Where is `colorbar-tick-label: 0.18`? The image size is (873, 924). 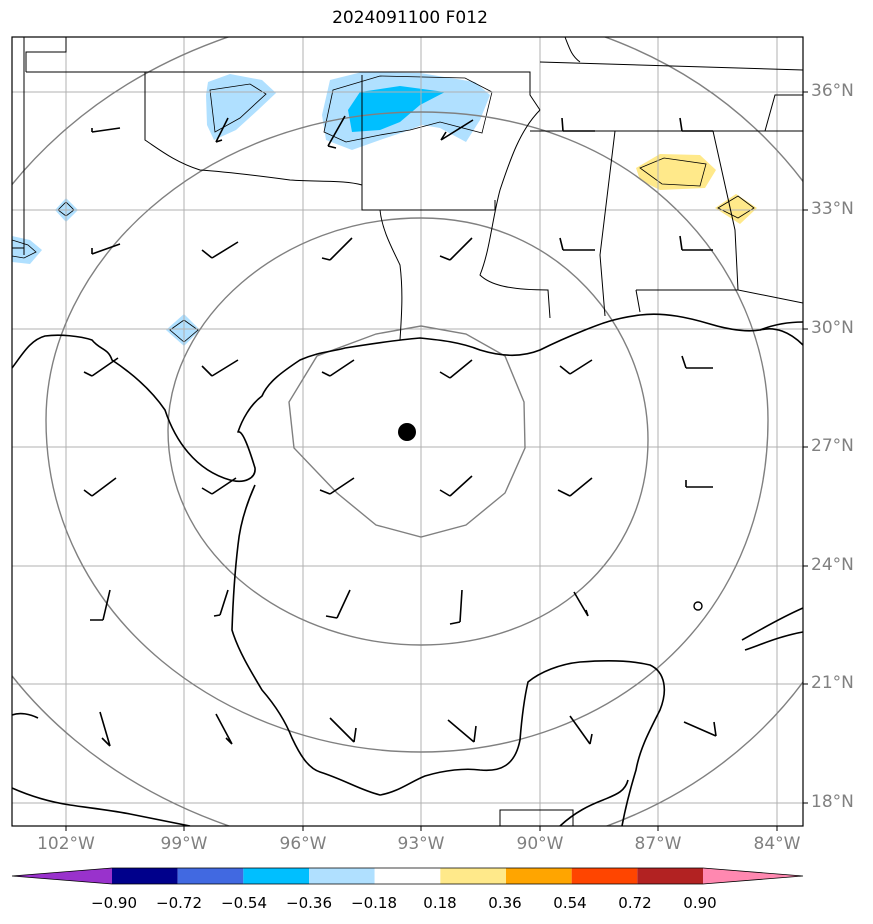
colorbar-tick-label: 0.18 is located at coordinates (440, 903).